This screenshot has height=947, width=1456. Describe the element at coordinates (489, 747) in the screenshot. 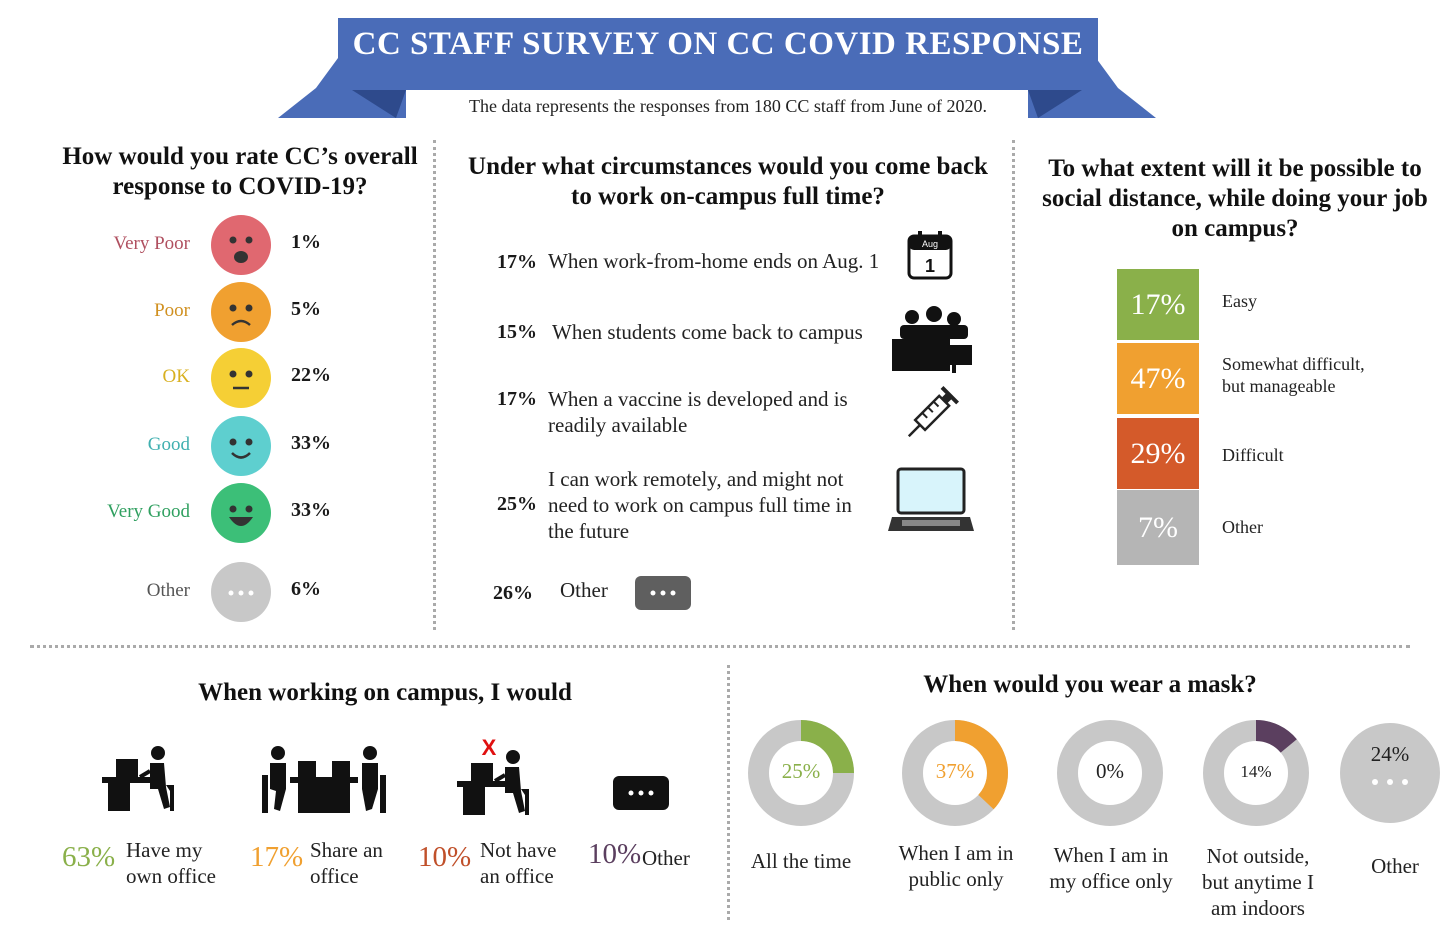

I see `svg-text: X` at that location.